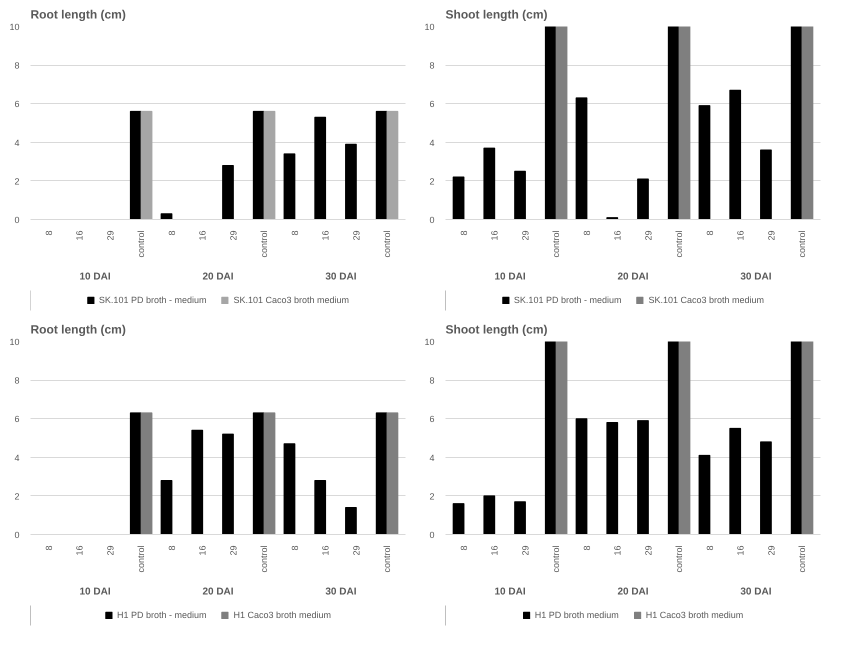 The width and height of the screenshot is (846, 646). What do you see at coordinates (17, 181) in the screenshot?
I see `y-tick-label: 2` at bounding box center [17, 181].